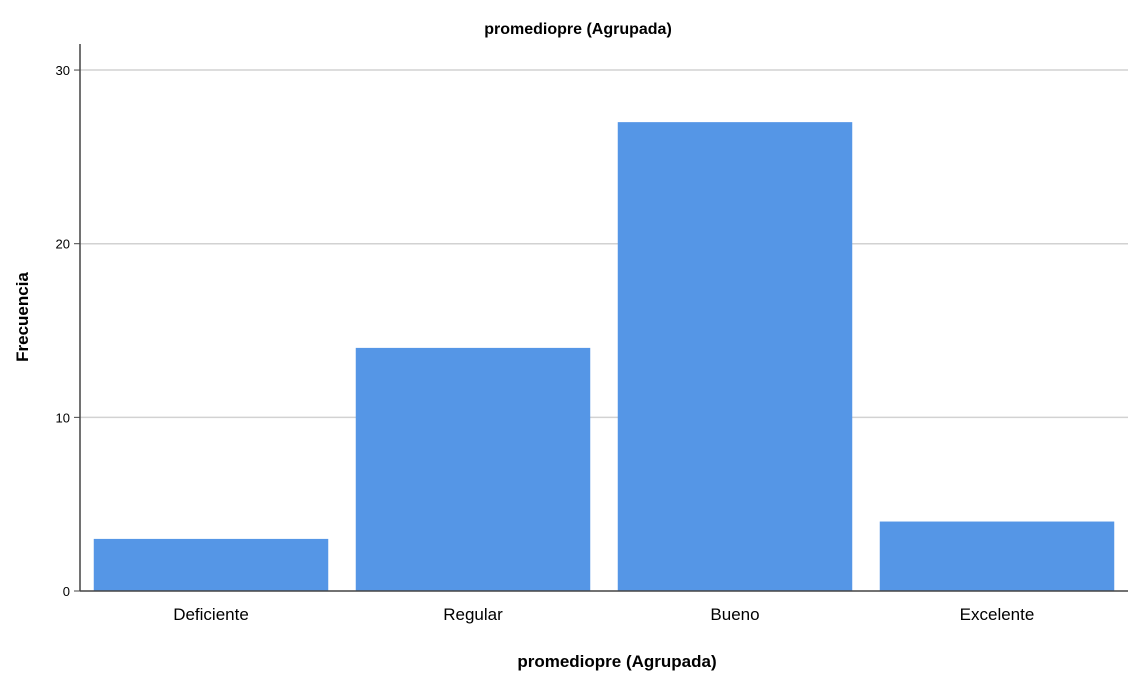  What do you see at coordinates (211, 564) in the screenshot?
I see `bar-deficiente` at bounding box center [211, 564].